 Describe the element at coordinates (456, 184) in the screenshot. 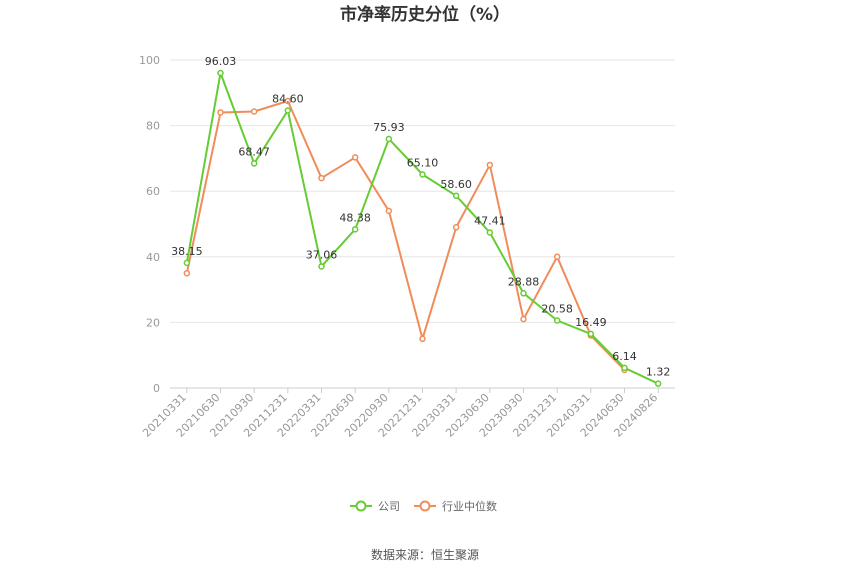

I see `data-label-20230331: 58.60` at that location.